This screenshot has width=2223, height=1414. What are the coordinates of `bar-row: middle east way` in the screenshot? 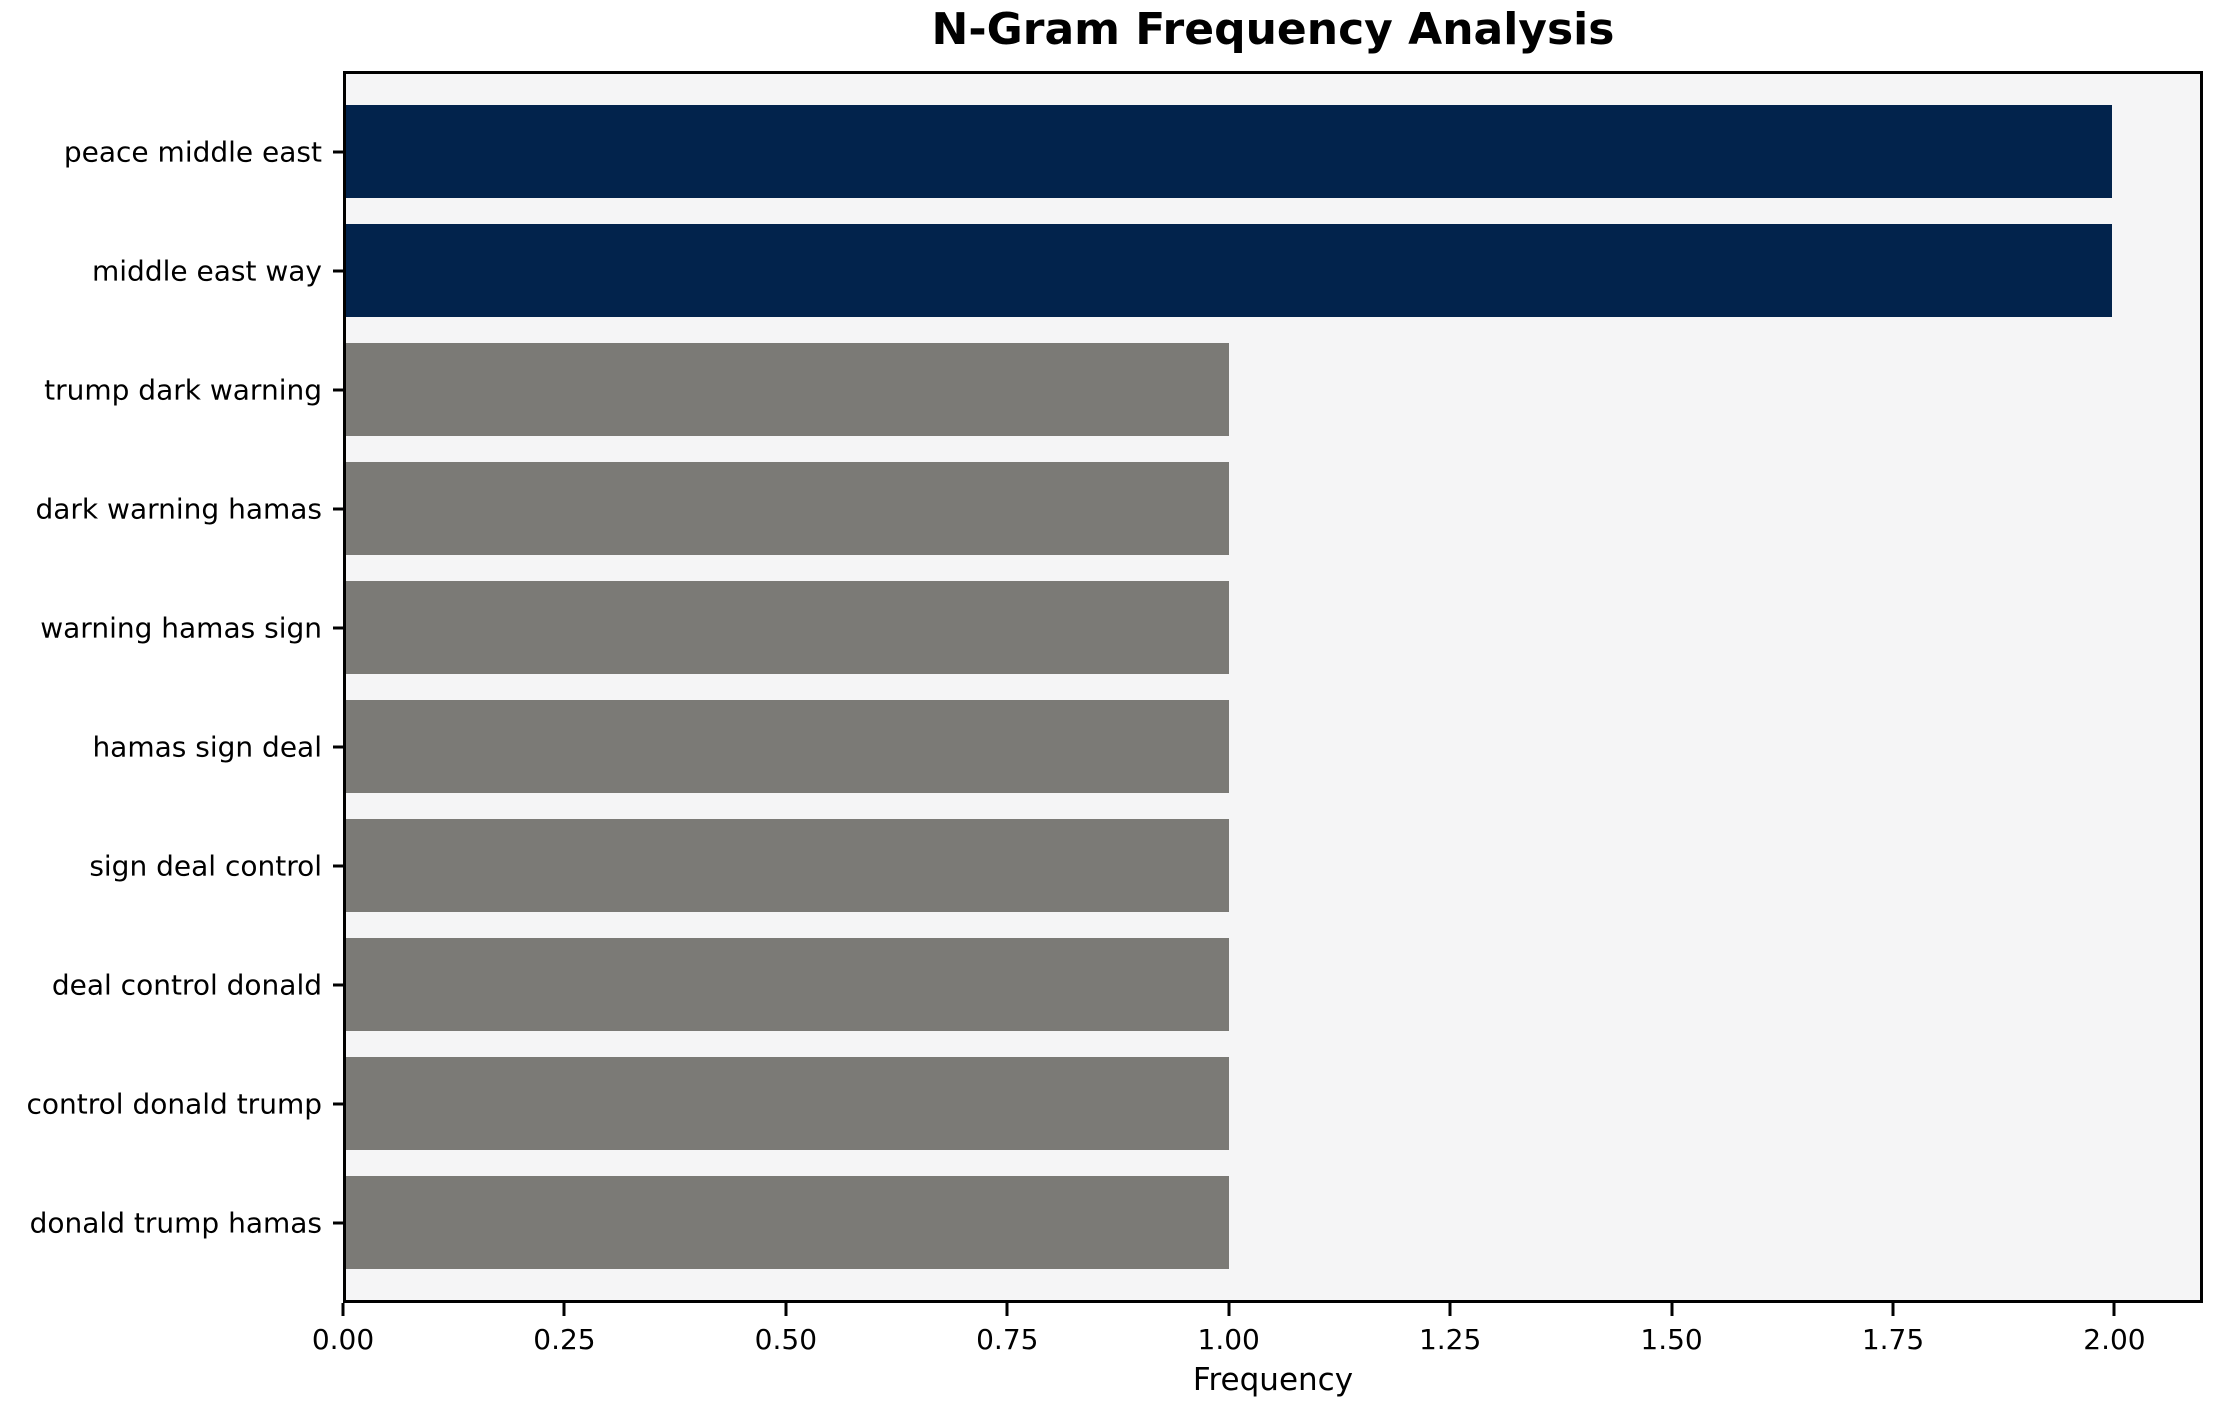 It's located at (1146, 270).